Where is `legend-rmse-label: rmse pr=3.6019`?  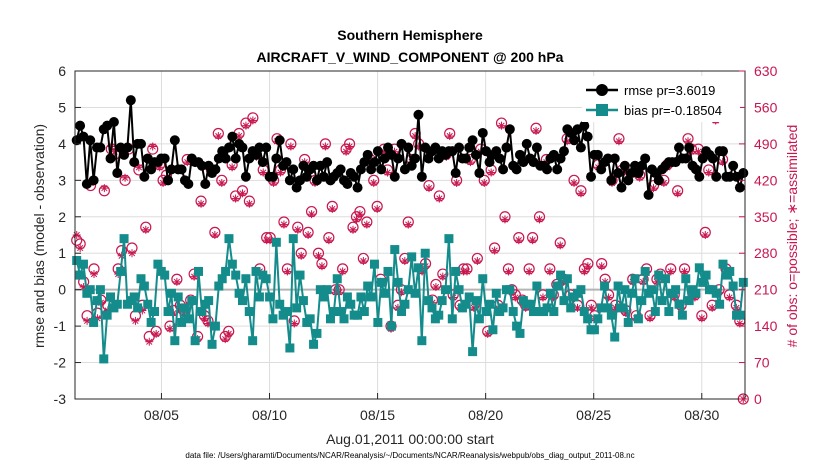 legend-rmse-label: rmse pr=3.6019 is located at coordinates (669, 90).